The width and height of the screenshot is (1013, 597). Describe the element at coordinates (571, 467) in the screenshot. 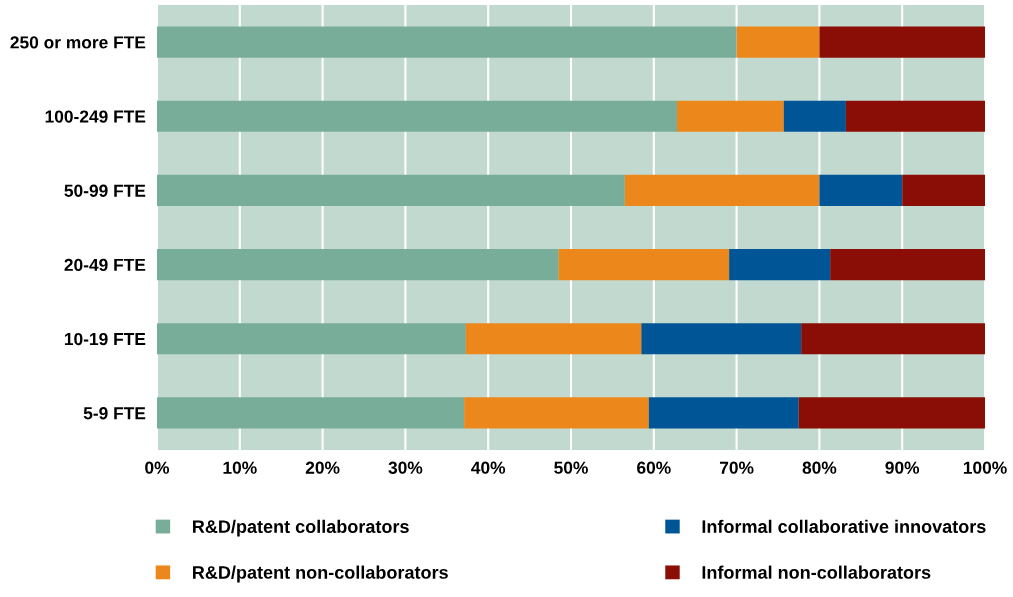

I see `x-tick-label: 50%` at that location.